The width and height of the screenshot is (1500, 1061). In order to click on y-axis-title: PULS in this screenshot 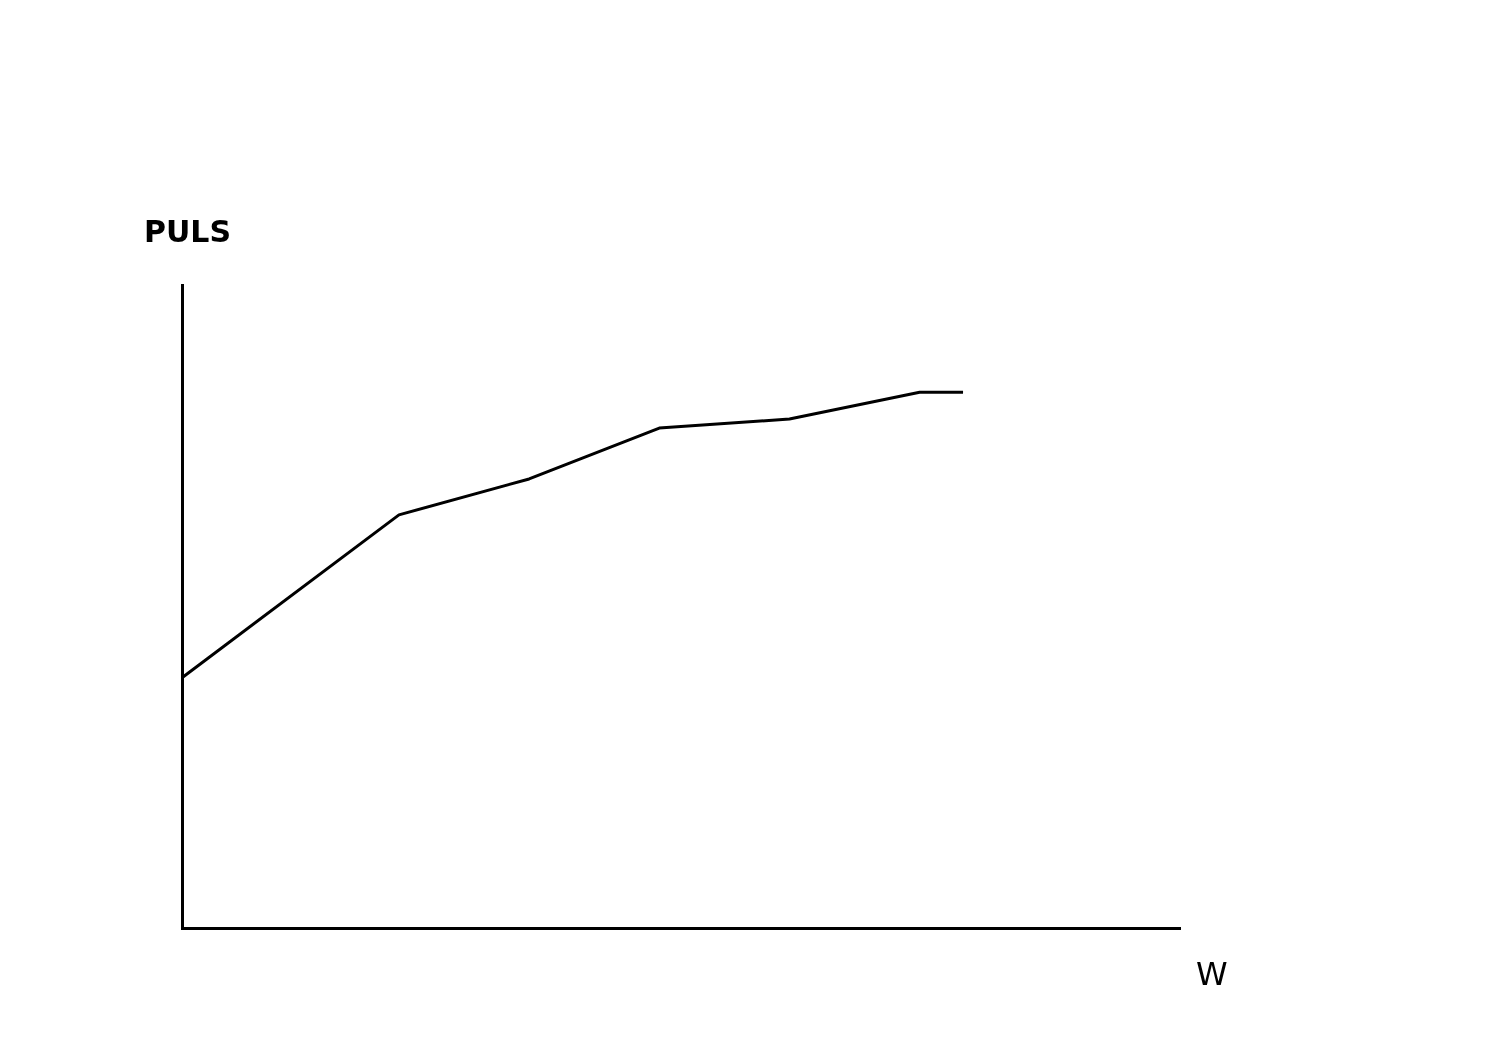, I will do `click(188, 231)`.